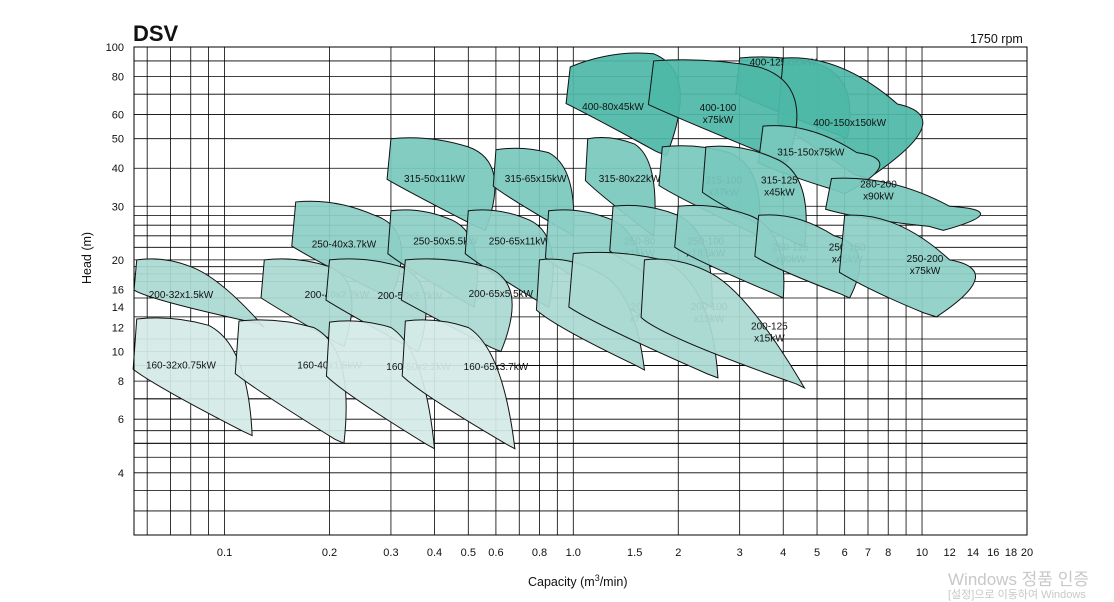 This screenshot has width=1114, height=602. I want to click on x-tick-label: 5, so click(817, 553).